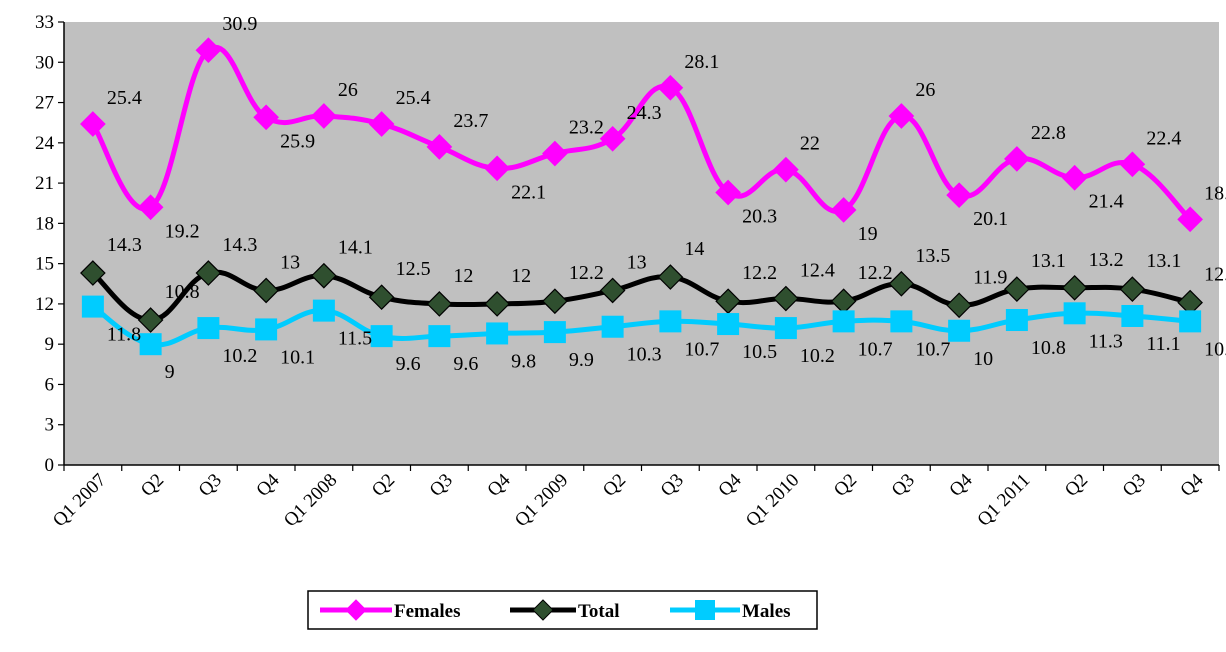 The width and height of the screenshot is (1226, 652). What do you see at coordinates (182, 292) in the screenshot?
I see `data-label-total: 10.8` at bounding box center [182, 292].